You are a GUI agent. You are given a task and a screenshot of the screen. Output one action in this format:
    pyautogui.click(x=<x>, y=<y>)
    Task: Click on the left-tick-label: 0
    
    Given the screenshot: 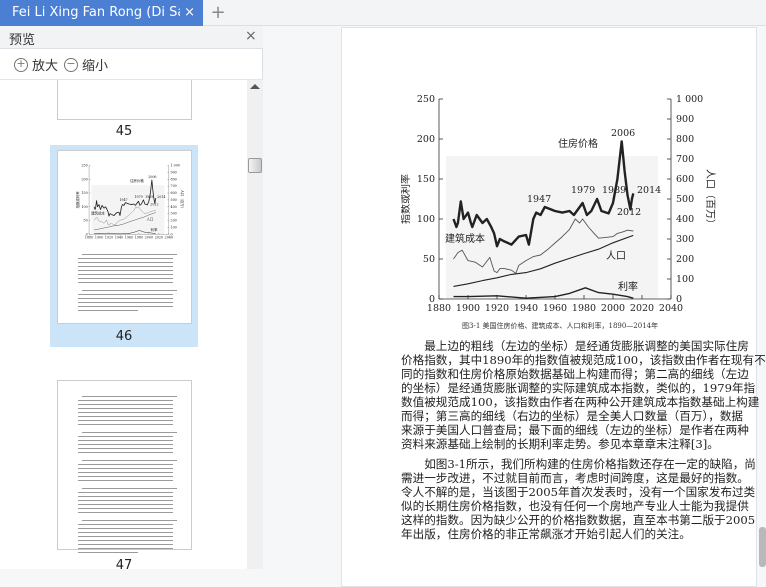 What is the action you would take?
    pyautogui.click(x=87, y=234)
    